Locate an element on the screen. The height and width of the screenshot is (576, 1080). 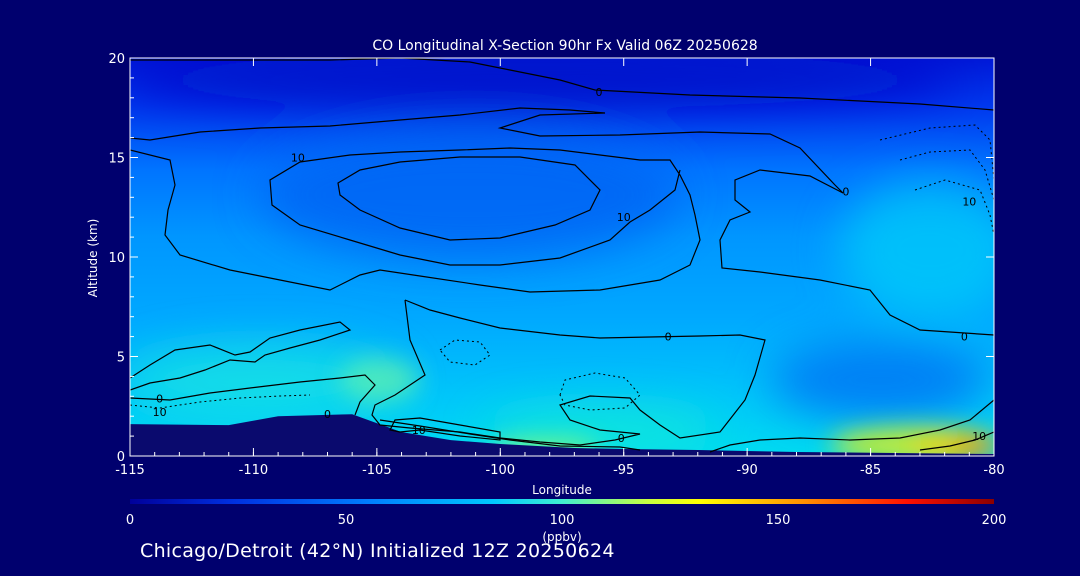
y-tick-label: 0 is located at coordinates (121, 457).